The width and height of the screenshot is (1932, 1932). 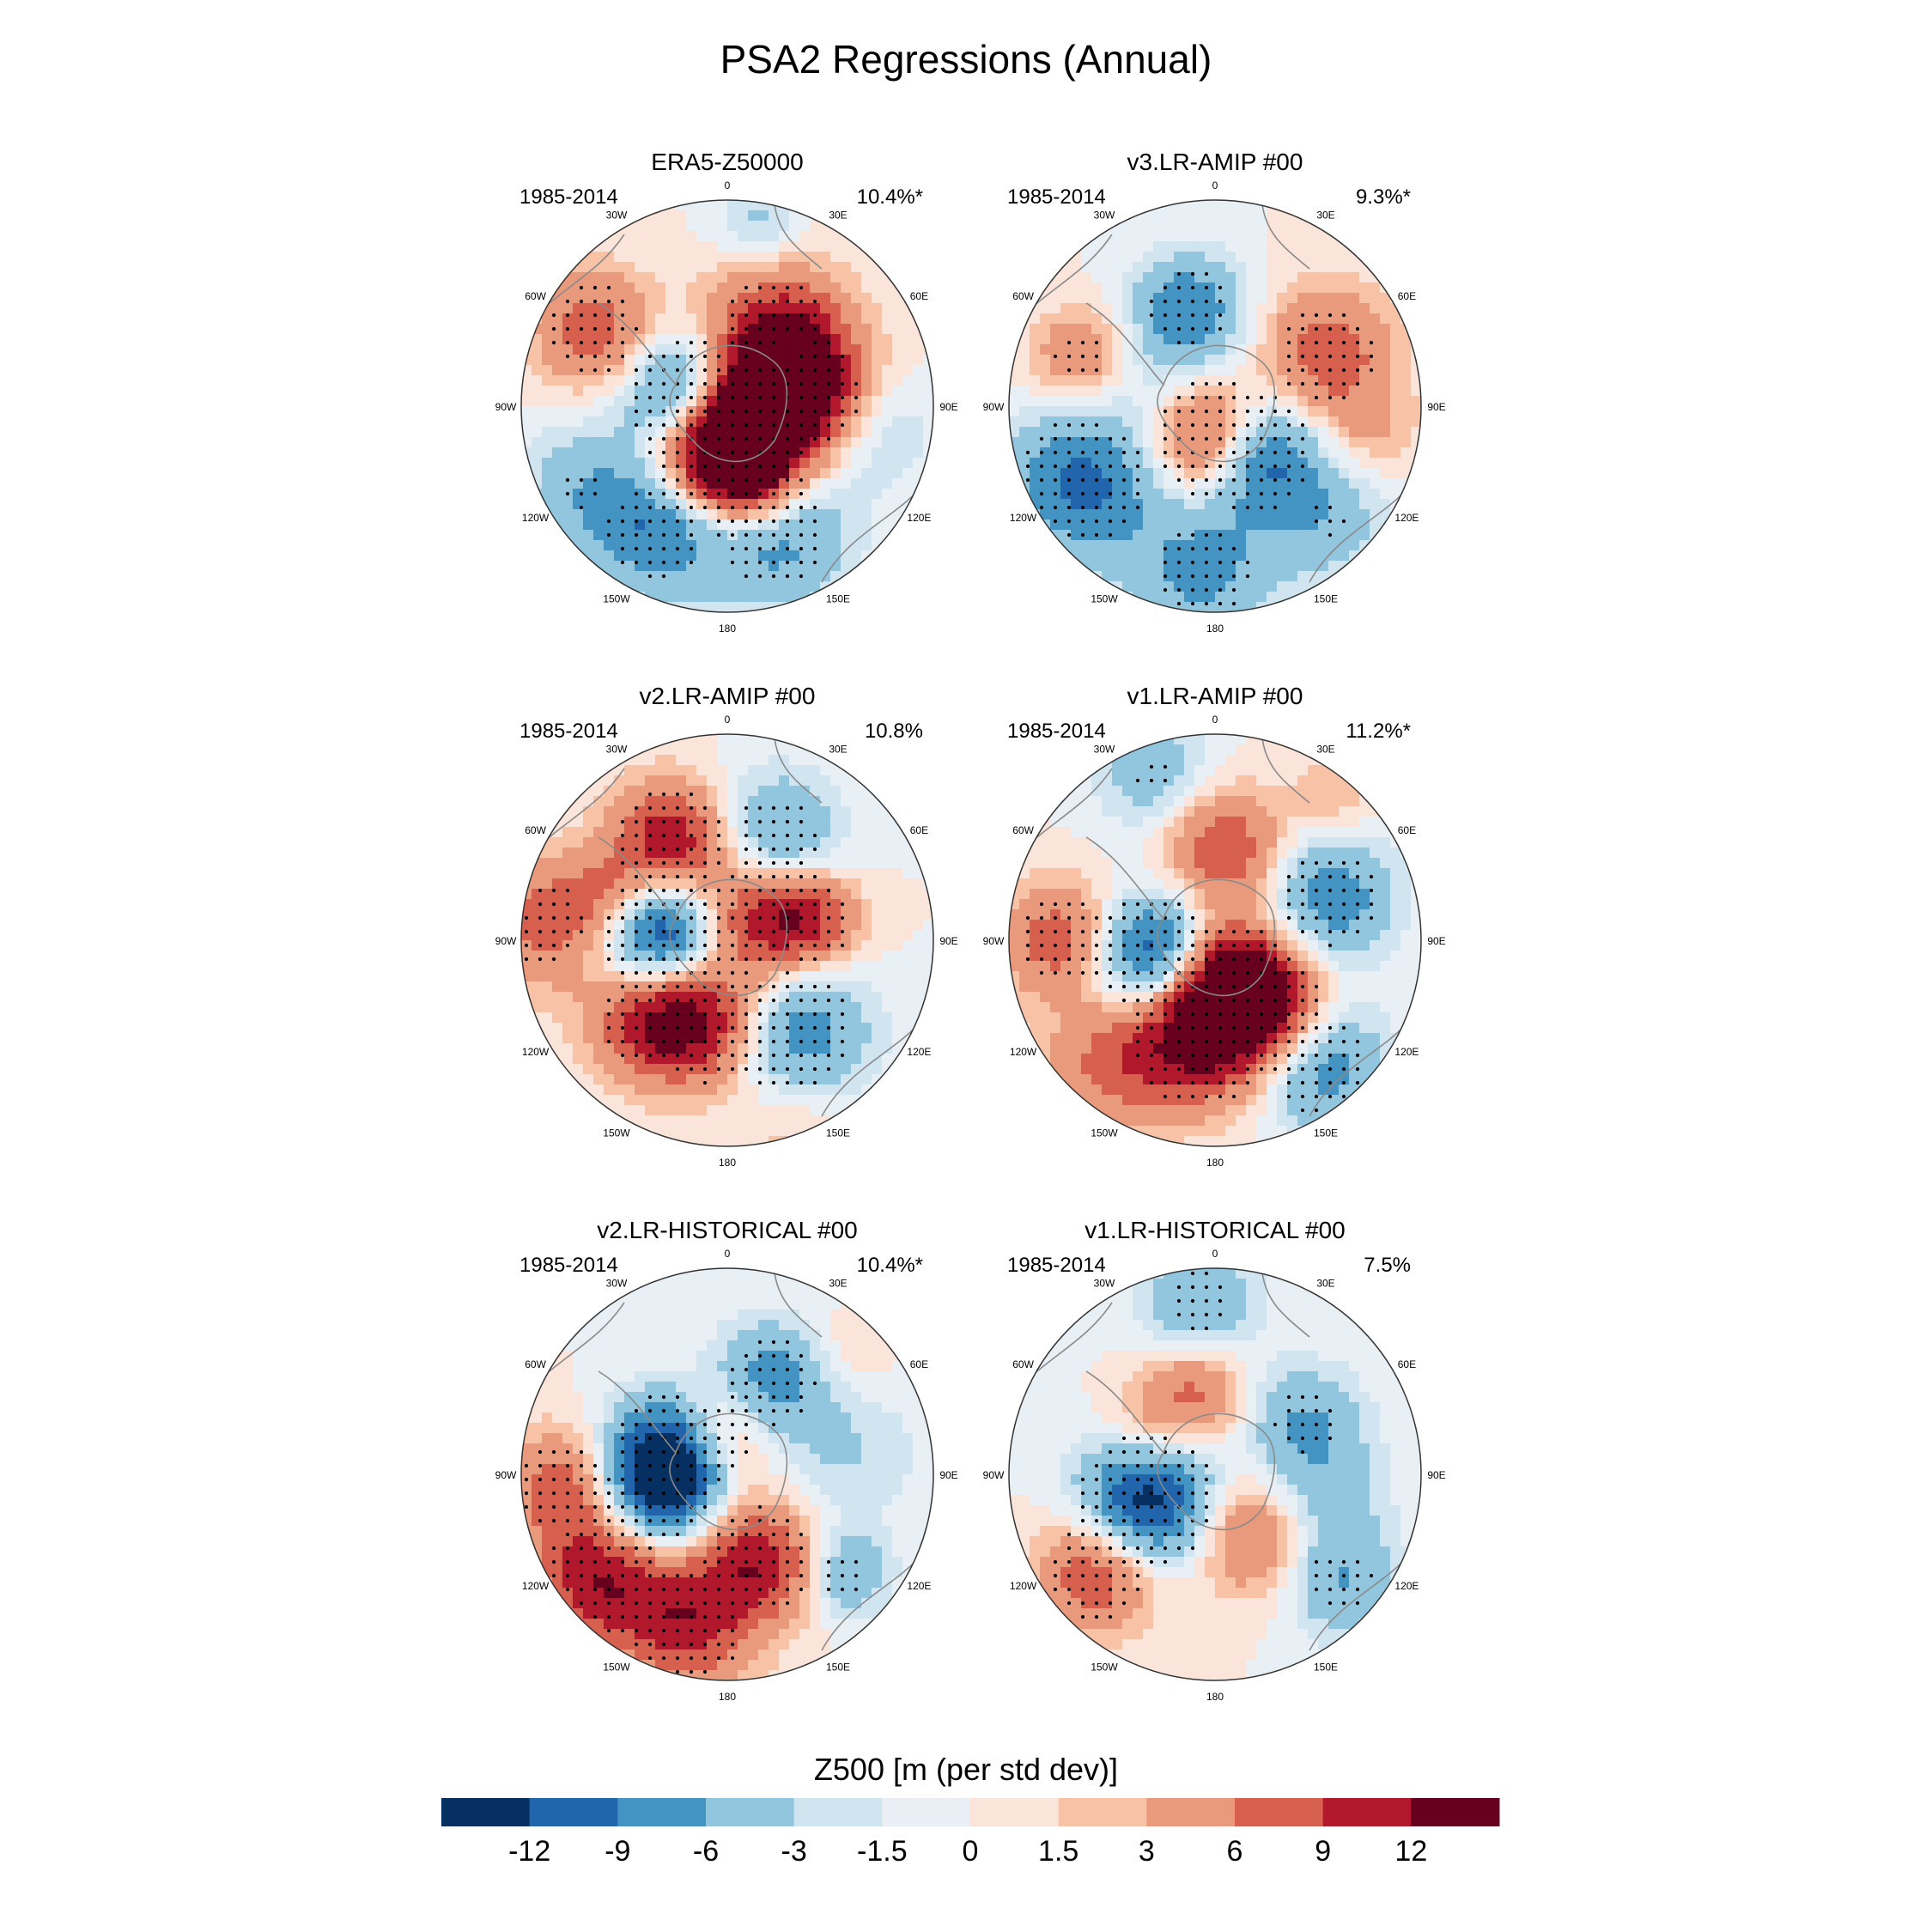 What do you see at coordinates (1411, 1851) in the screenshot?
I see `colorbar-tick-label: 12` at bounding box center [1411, 1851].